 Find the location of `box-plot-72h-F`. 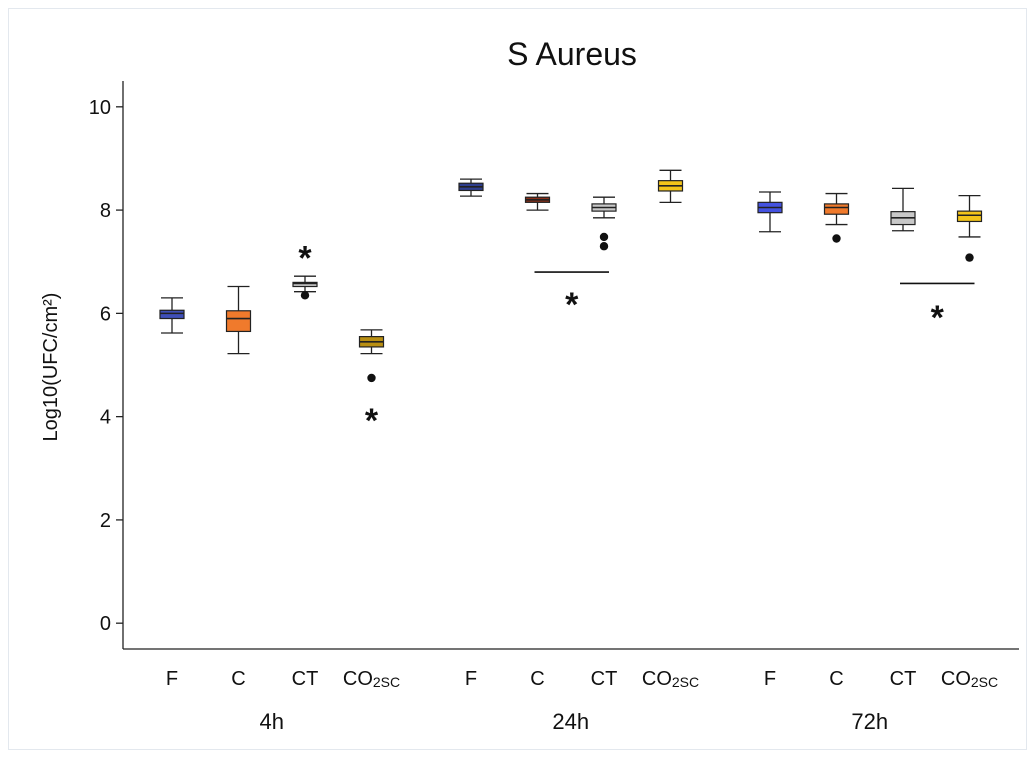

box-plot-72h-F is located at coordinates (770, 212).